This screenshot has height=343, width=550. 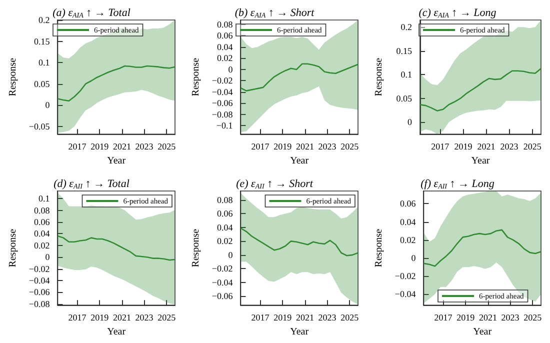 What do you see at coordinates (39, 126) in the screenshot?
I see `y-tick-label: −0.05` at bounding box center [39, 126].